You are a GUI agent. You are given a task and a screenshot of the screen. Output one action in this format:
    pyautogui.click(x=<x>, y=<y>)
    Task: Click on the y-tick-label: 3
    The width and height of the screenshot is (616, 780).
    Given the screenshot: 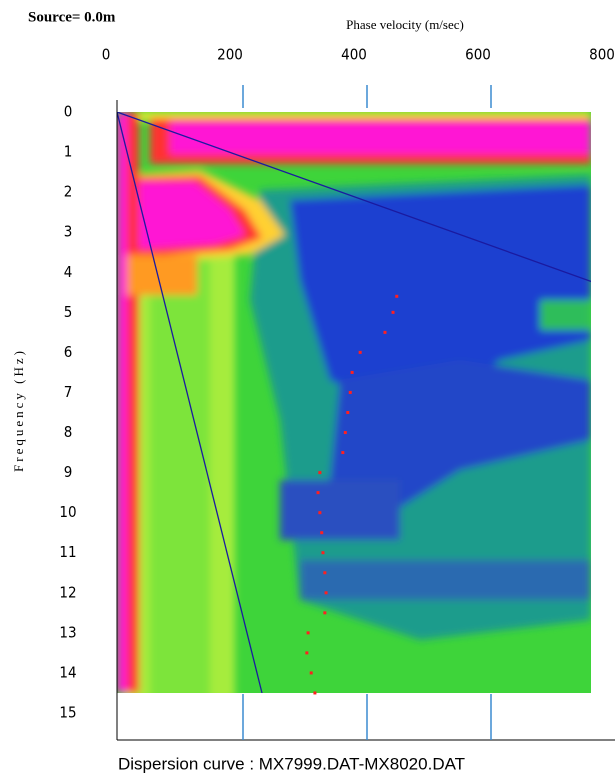 What is the action you would take?
    pyautogui.click(x=68, y=232)
    